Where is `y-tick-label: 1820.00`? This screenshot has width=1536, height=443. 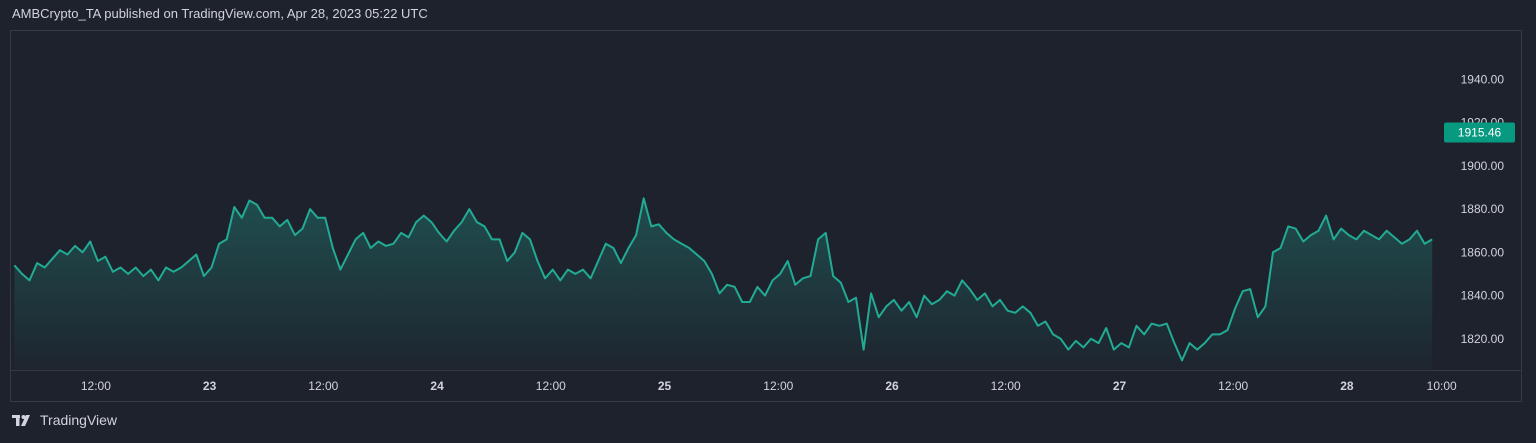
y-tick-label: 1820.00 is located at coordinates (1483, 339).